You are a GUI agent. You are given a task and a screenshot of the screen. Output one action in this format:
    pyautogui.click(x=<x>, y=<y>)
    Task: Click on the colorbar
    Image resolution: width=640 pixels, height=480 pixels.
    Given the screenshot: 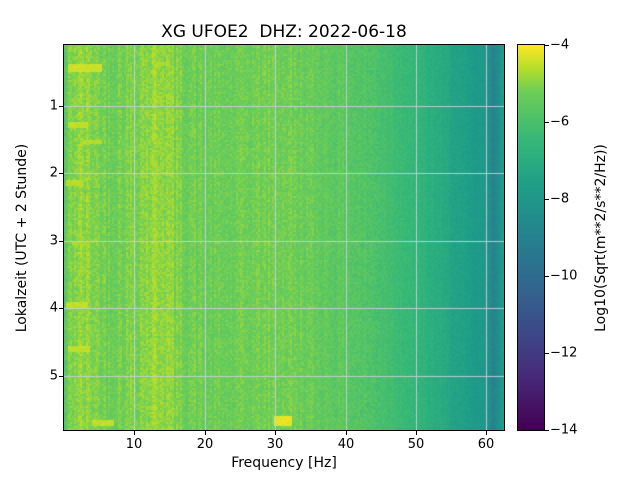 What is the action you would take?
    pyautogui.click(x=531, y=237)
    